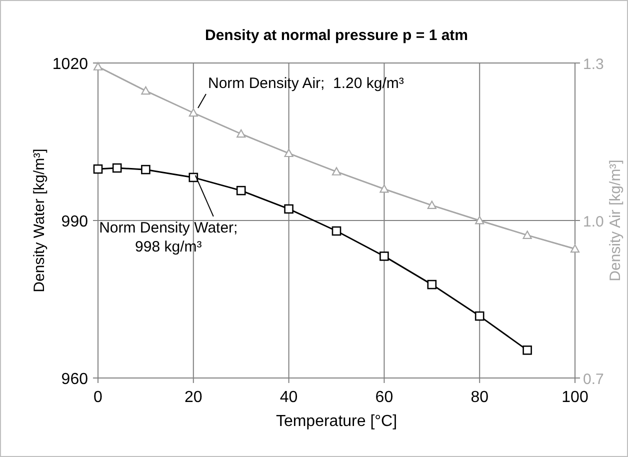 Image resolution: width=628 pixels, height=457 pixels. What do you see at coordinates (306, 83) in the screenshot?
I see `annotation: Norm Density Air; 1.20 kg/m³` at bounding box center [306, 83].